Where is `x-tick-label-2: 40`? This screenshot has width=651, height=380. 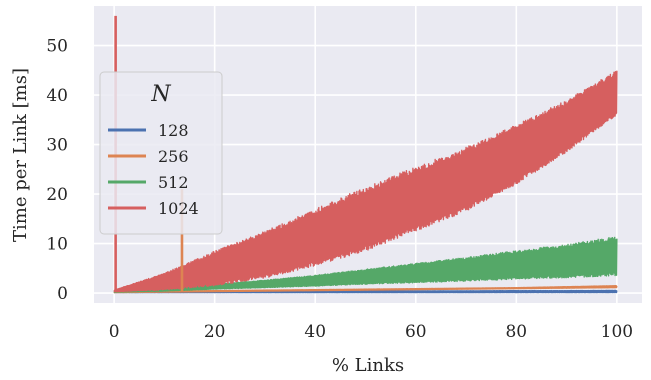 x-tick-label-2: 40 is located at coordinates (315, 332).